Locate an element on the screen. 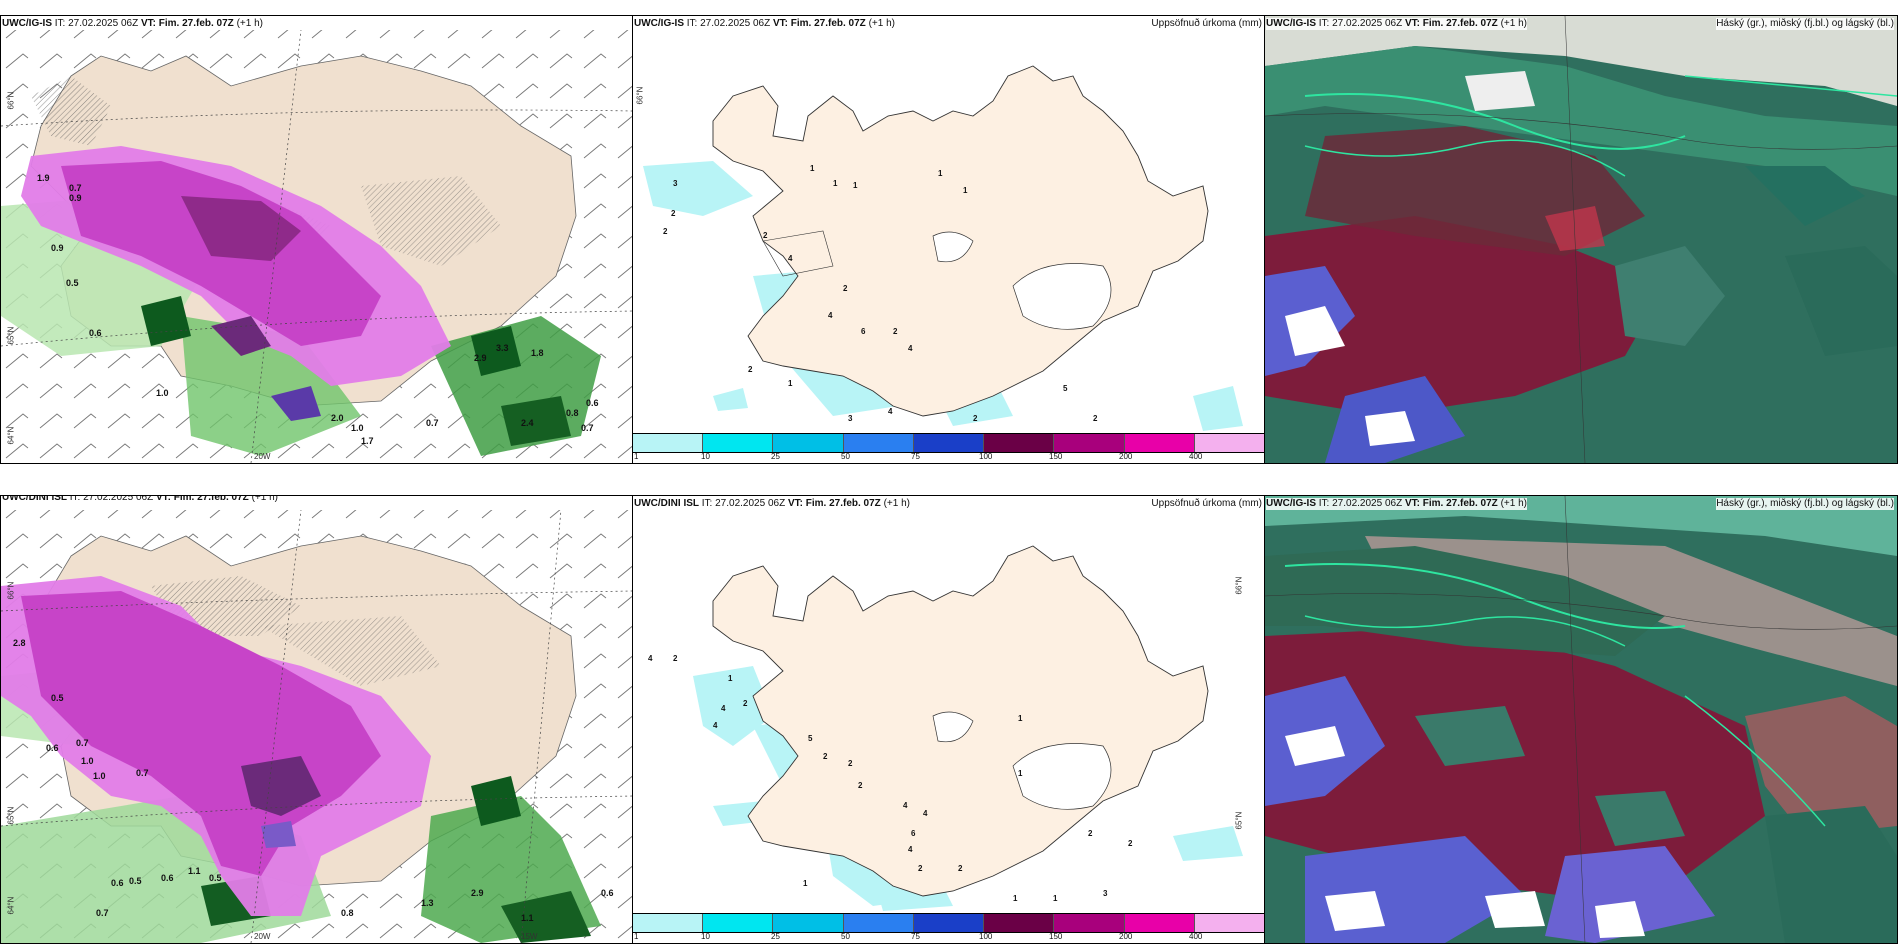 This screenshot has width=1900, height=950. precip-label: 1.9 is located at coordinates (43, 178).